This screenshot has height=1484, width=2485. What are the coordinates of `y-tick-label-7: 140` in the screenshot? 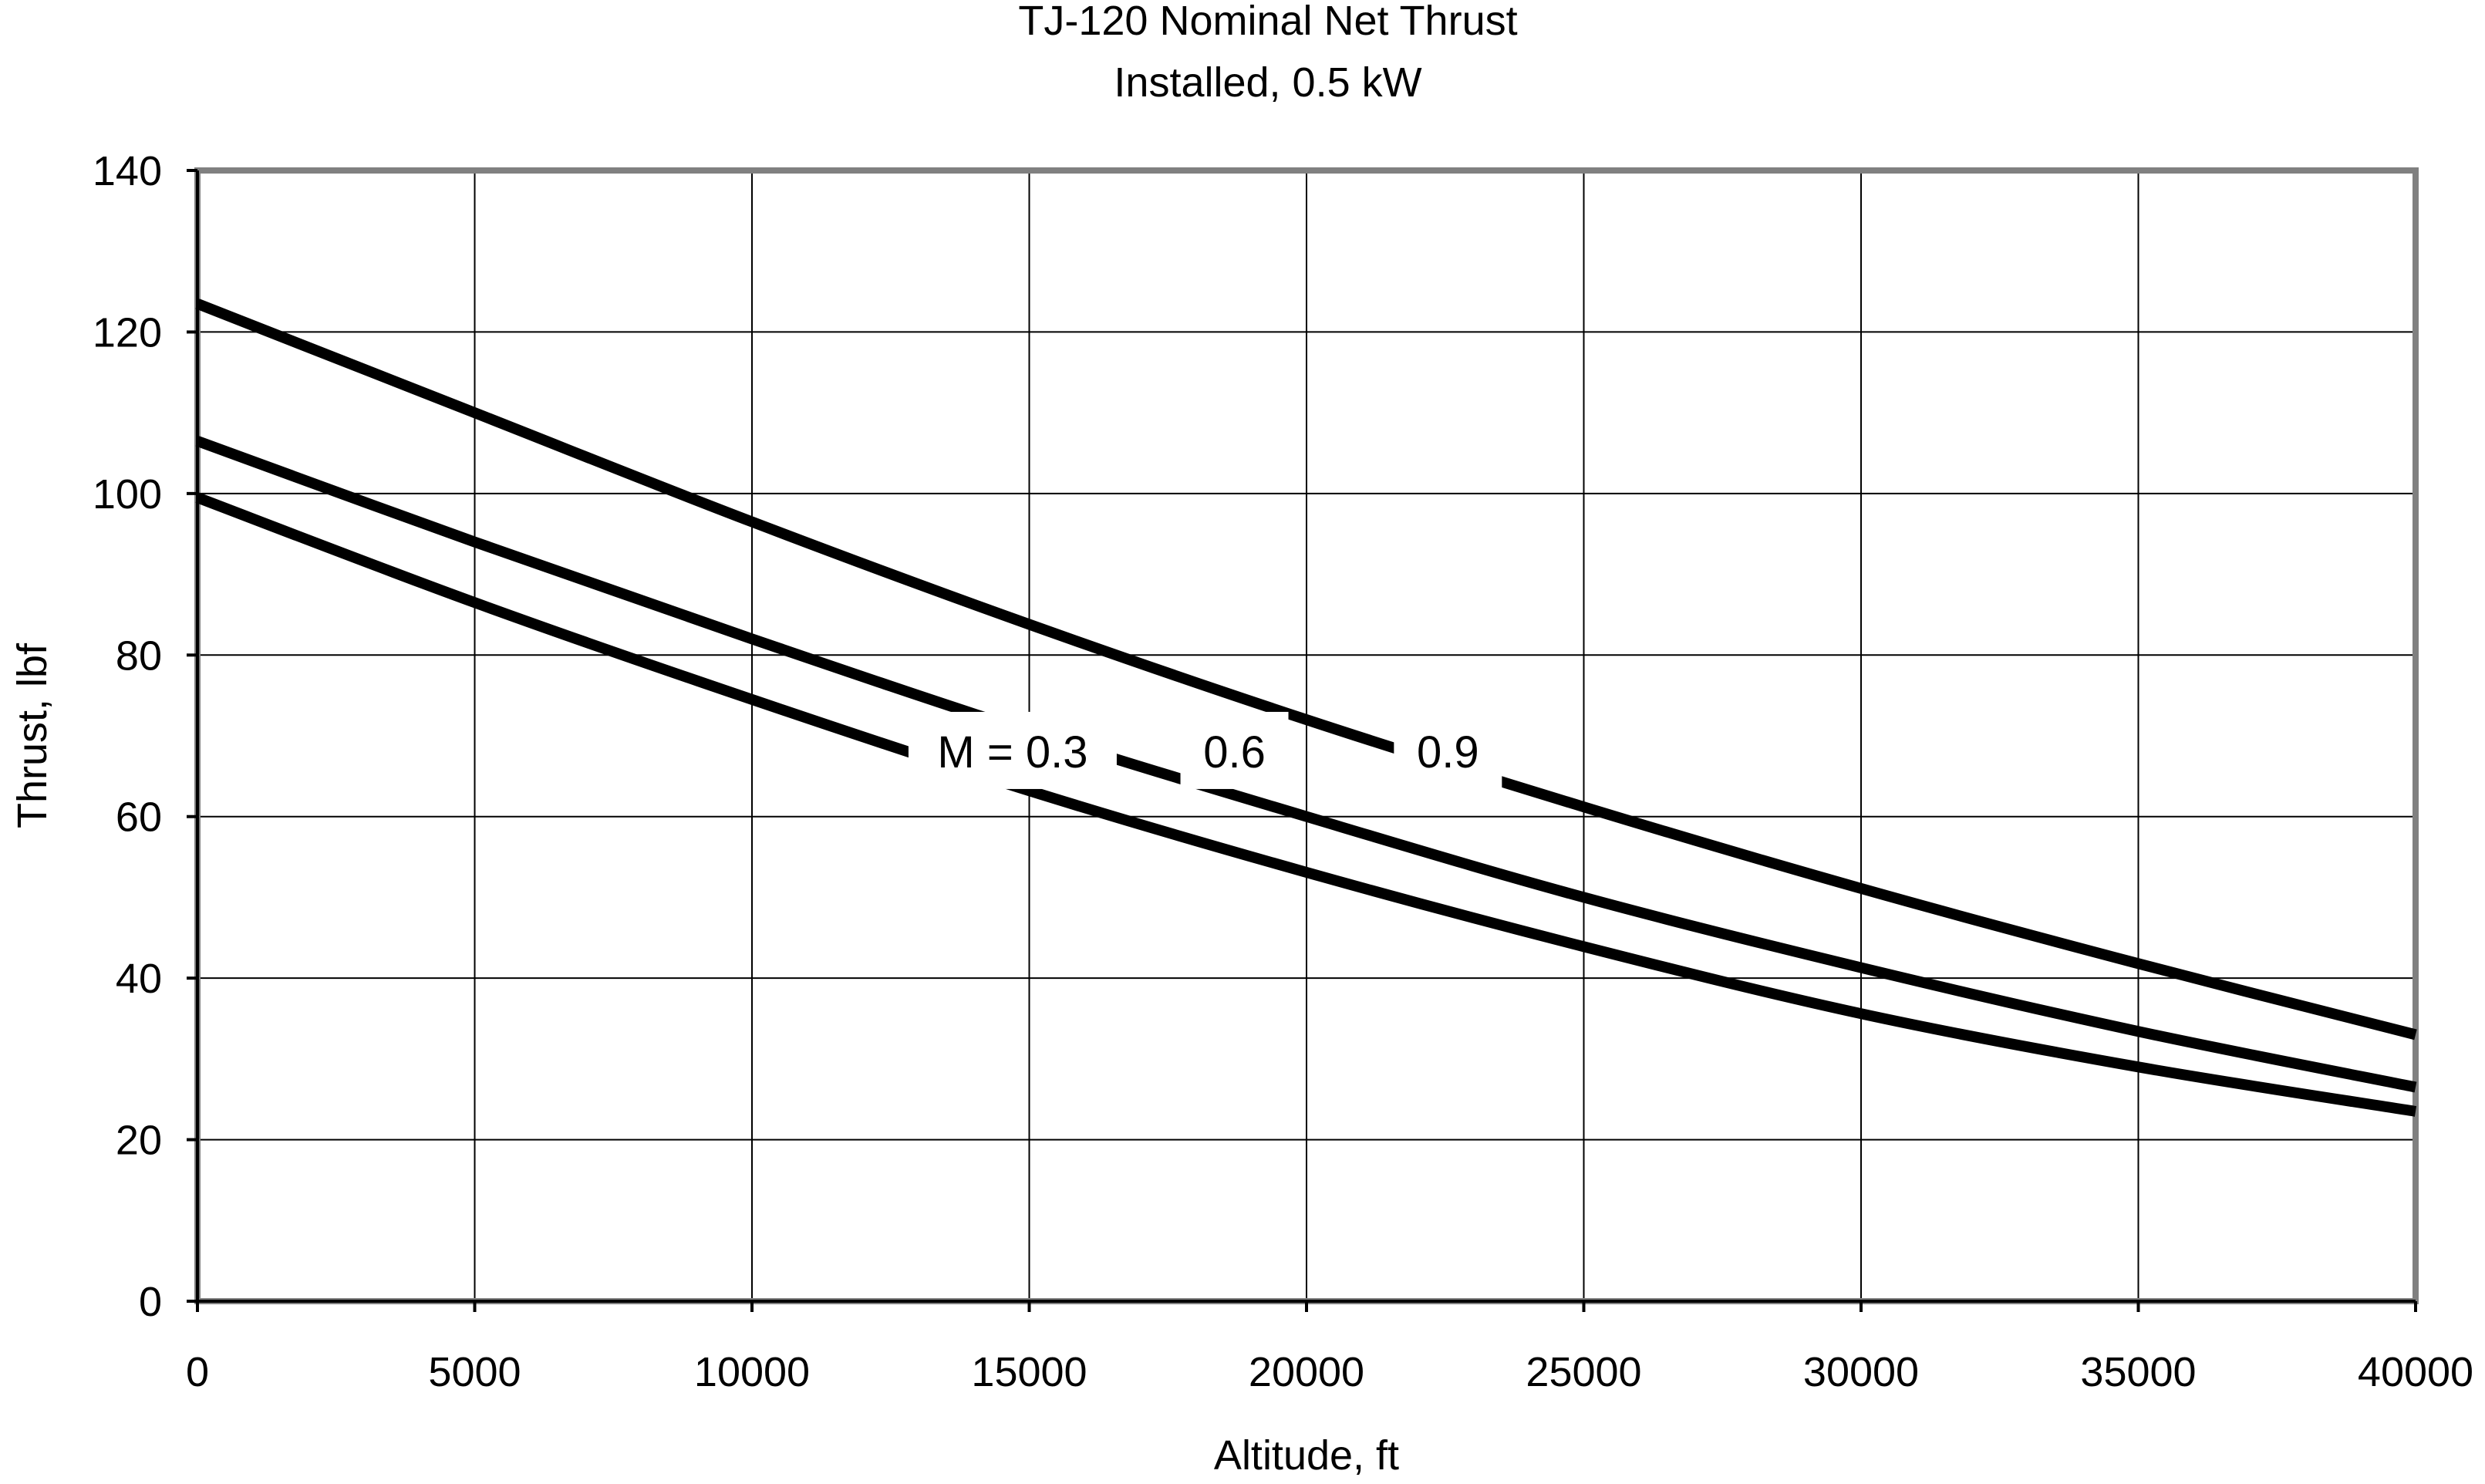 It's located at (127, 171).